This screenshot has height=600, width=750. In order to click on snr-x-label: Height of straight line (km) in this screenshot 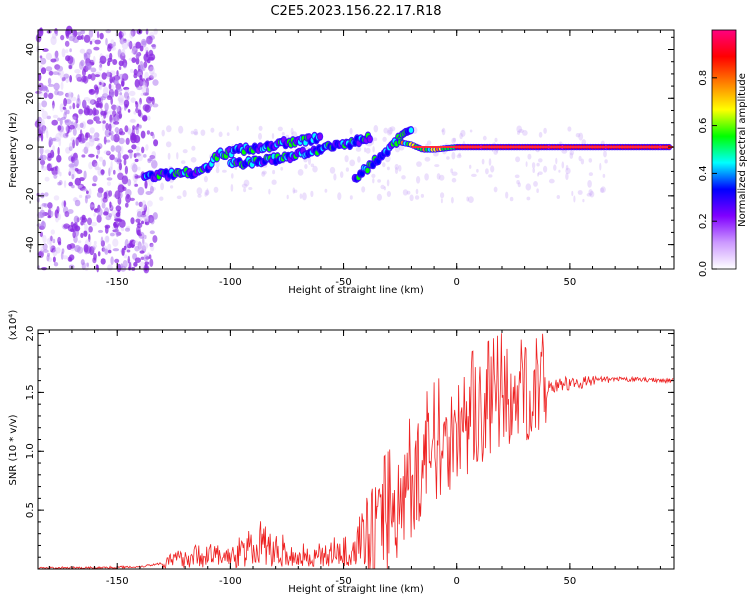, I will do `click(356, 589)`.